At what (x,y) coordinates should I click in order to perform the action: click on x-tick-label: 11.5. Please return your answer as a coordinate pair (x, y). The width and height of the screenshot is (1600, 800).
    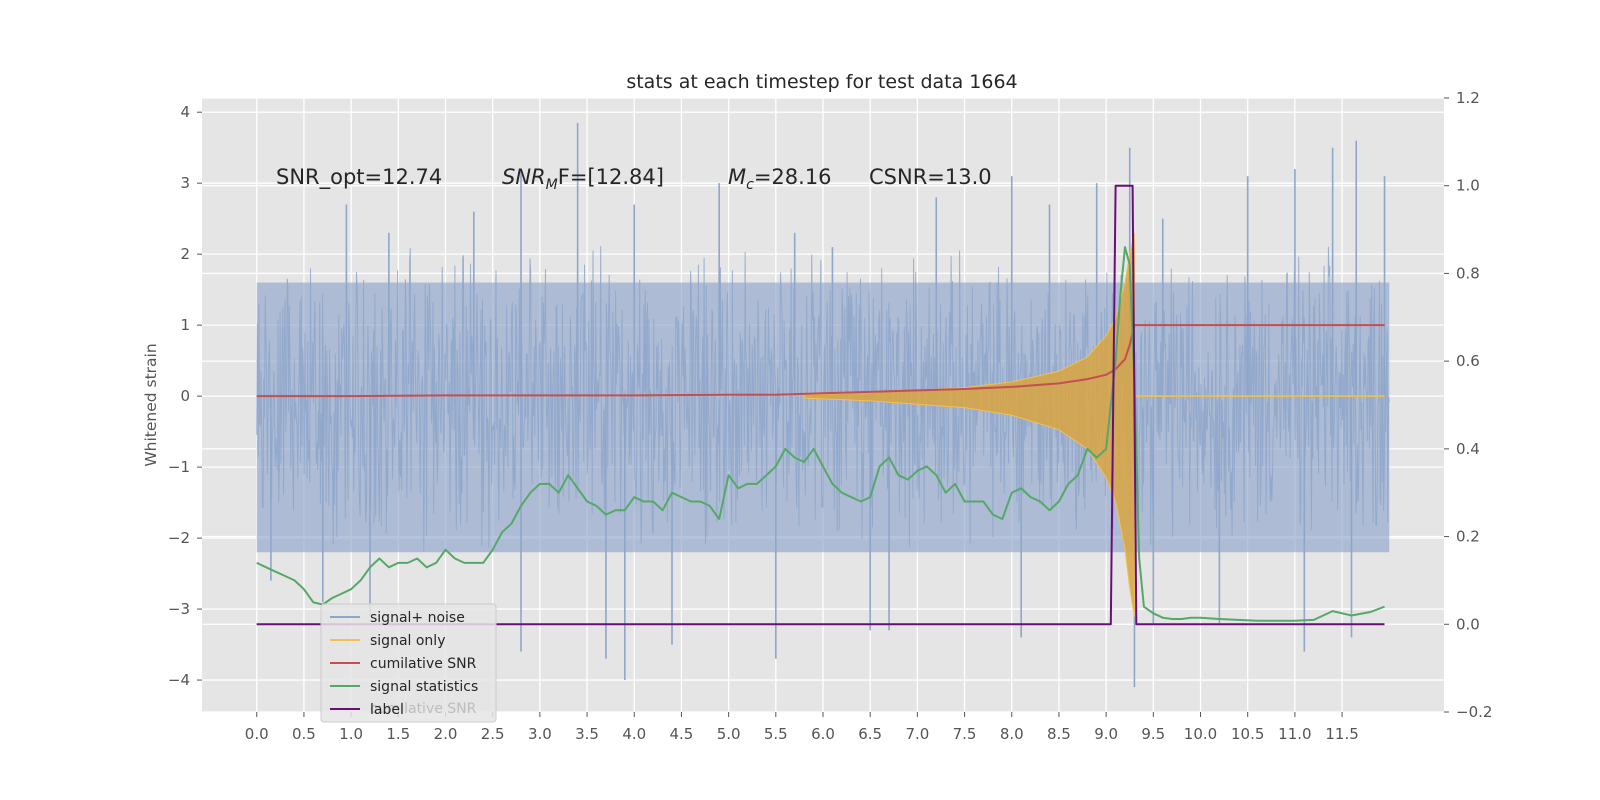
    Looking at the image, I should click on (1341, 734).